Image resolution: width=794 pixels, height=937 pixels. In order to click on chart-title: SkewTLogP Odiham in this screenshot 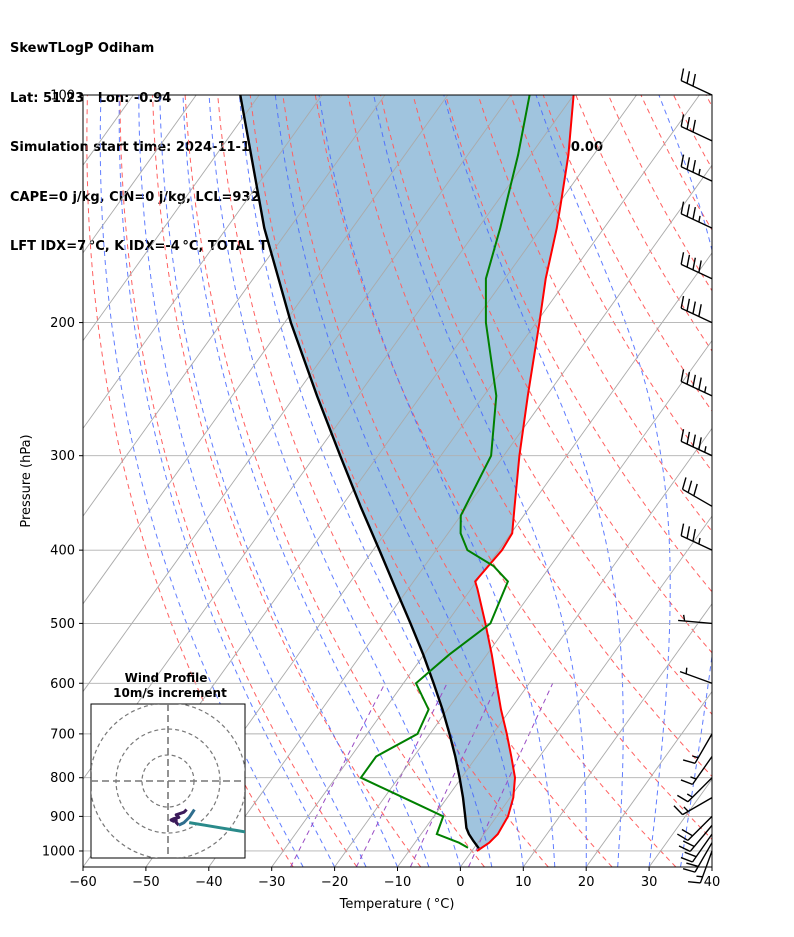, I will do `click(82, 48)`.